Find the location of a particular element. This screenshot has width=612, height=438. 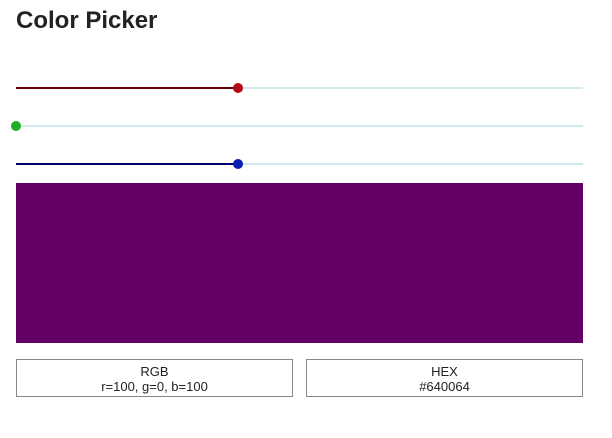

green-slider is located at coordinates (297, 126).